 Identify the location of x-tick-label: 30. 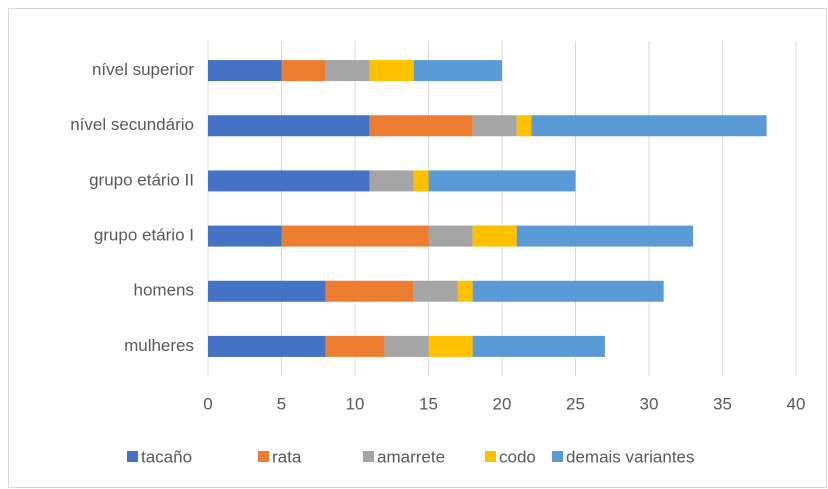
(649, 403).